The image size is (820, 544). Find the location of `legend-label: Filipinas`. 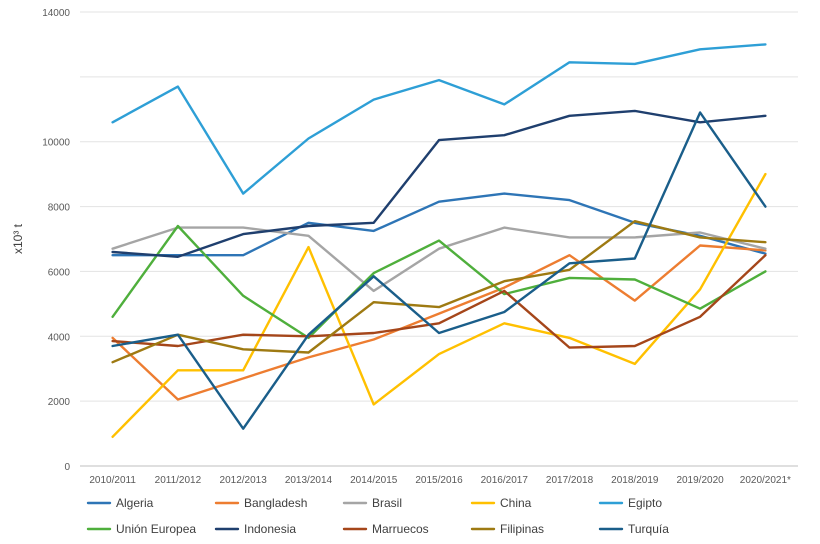

legend-label: Filipinas is located at coordinates (522, 529).